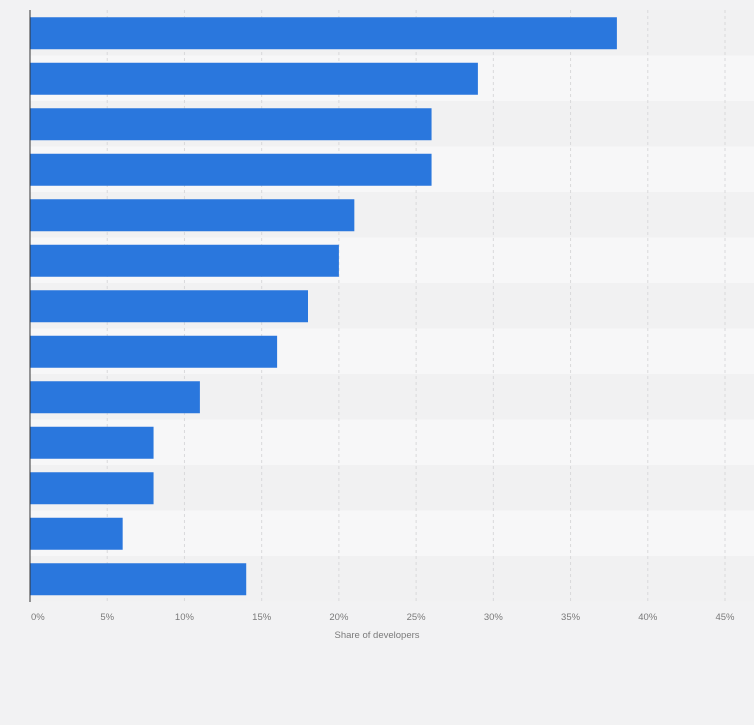 Image resolution: width=754 pixels, height=725 pixels. What do you see at coordinates (417, 617) in the screenshot?
I see `x-tick-label: 25%` at bounding box center [417, 617].